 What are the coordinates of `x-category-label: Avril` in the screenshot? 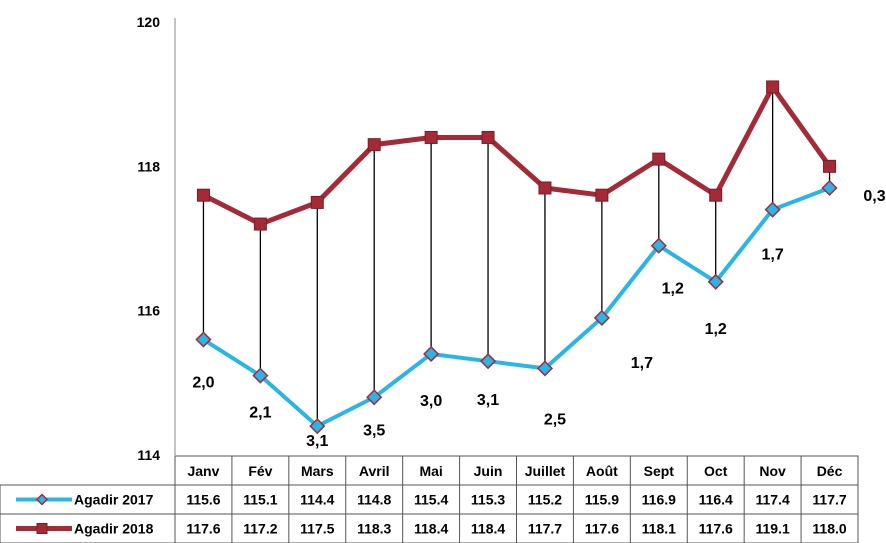 It's located at (374, 471).